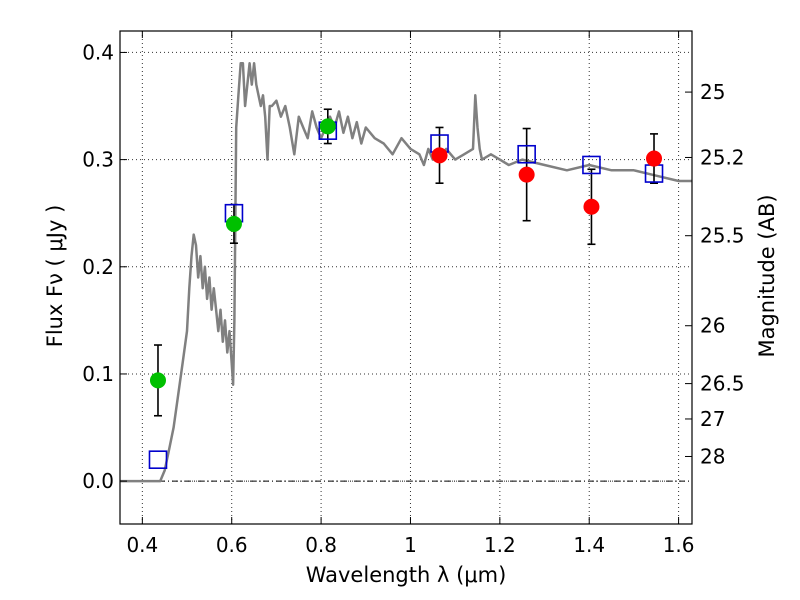 The image size is (800, 600). What do you see at coordinates (98, 160) in the screenshot?
I see `y-tick-label: 0.3` at bounding box center [98, 160].